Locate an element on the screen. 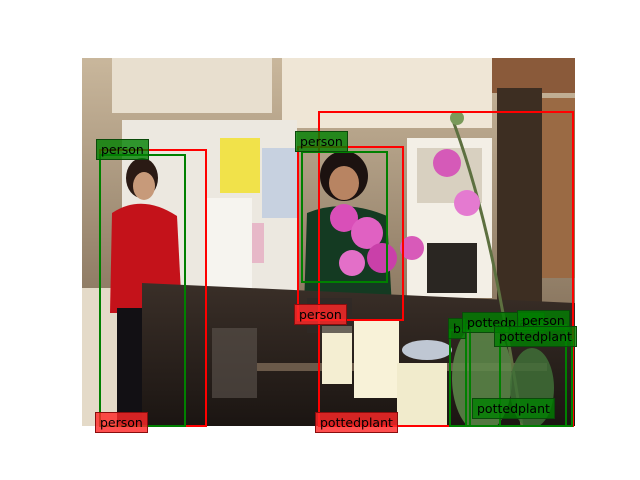  gt-box-person-left is located at coordinates (142, 290).